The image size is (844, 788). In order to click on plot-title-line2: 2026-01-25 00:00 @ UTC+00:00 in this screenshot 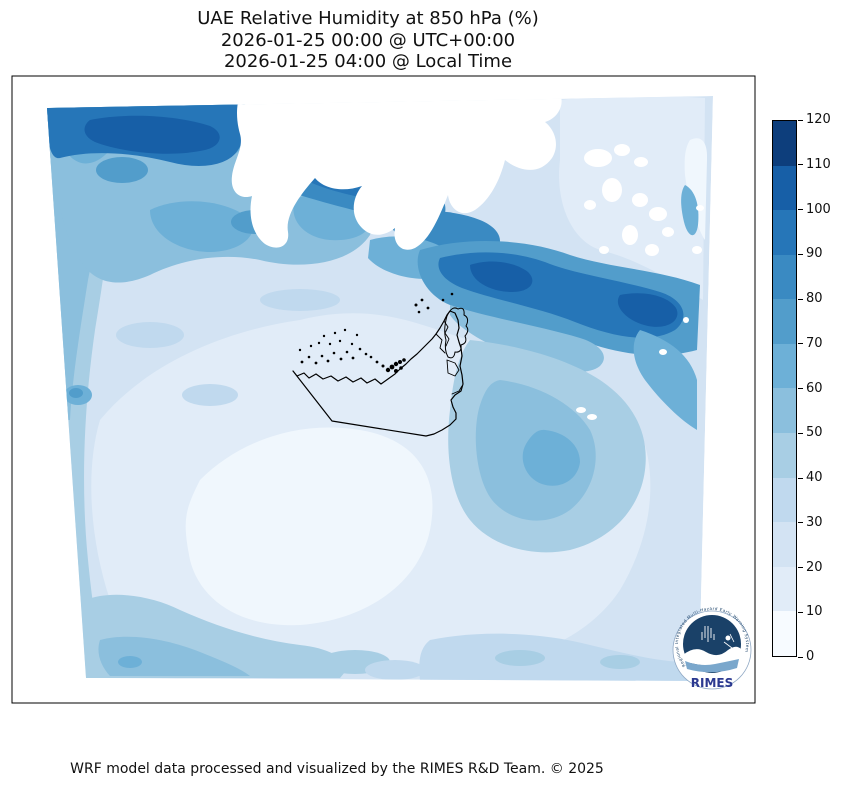, I will do `click(368, 40)`.